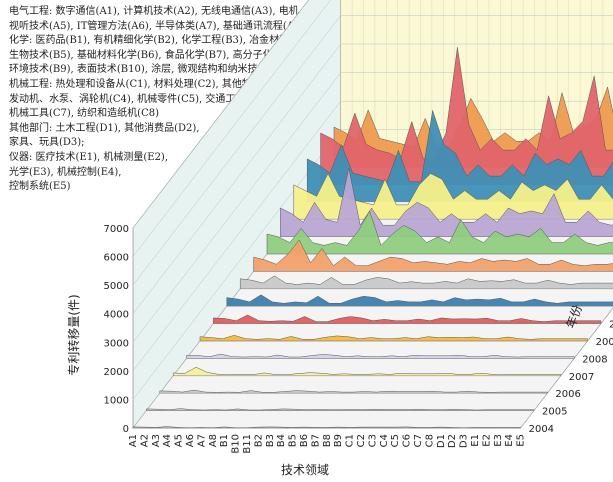 The height and width of the screenshot is (482, 613). I want to click on z-tick-label: 2010, so click(611, 325).